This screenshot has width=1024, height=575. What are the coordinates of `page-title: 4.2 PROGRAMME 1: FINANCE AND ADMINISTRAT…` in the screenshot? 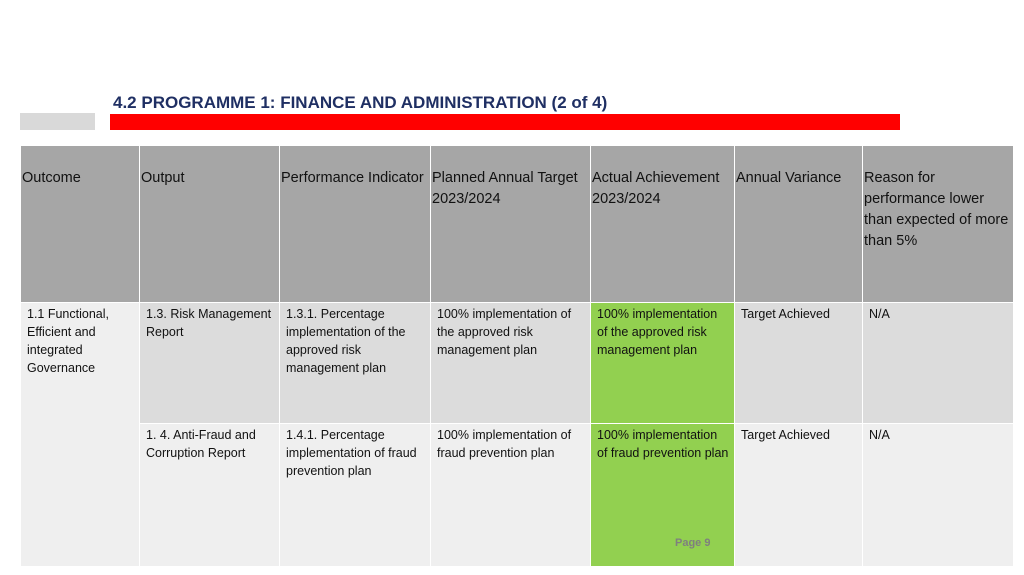 It's located at (360, 102).